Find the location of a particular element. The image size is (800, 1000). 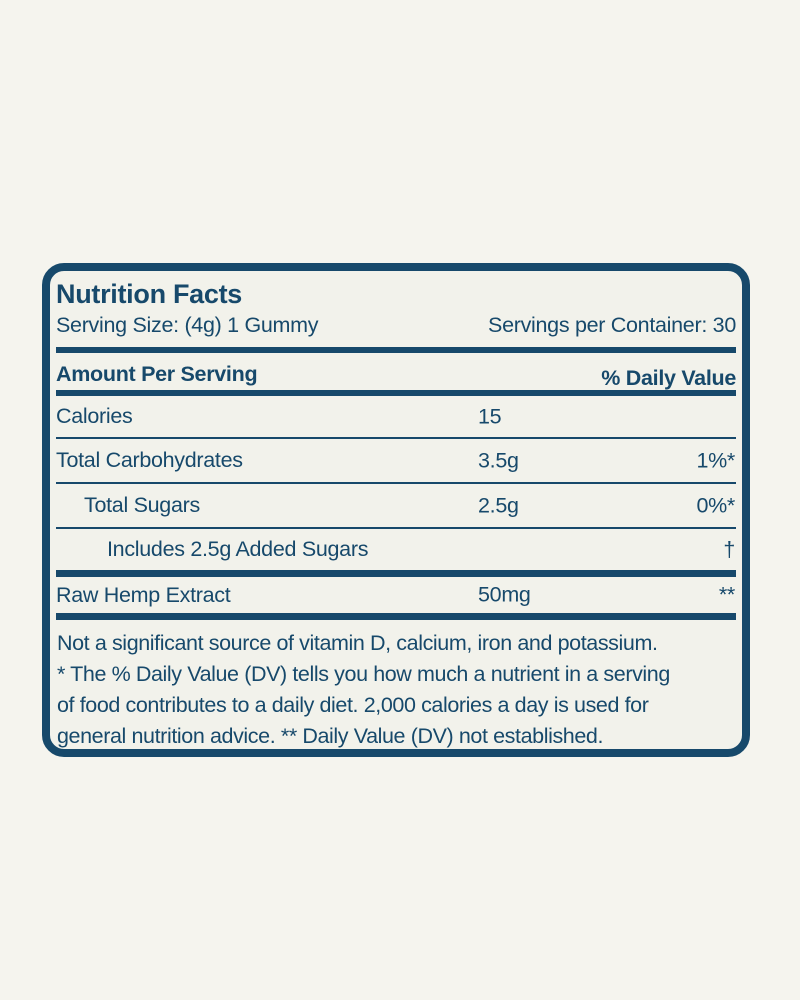

nutrient-daily-value: ** is located at coordinates (726, 594).